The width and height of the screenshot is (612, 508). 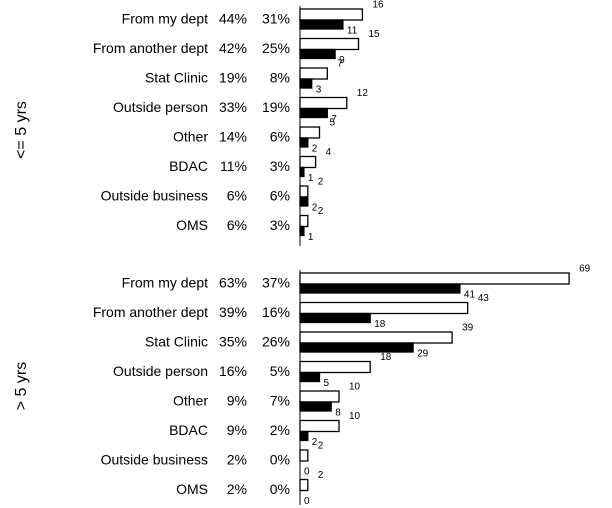 What do you see at coordinates (276, 283) in the screenshot?
I see `percent-label: 37%` at bounding box center [276, 283].